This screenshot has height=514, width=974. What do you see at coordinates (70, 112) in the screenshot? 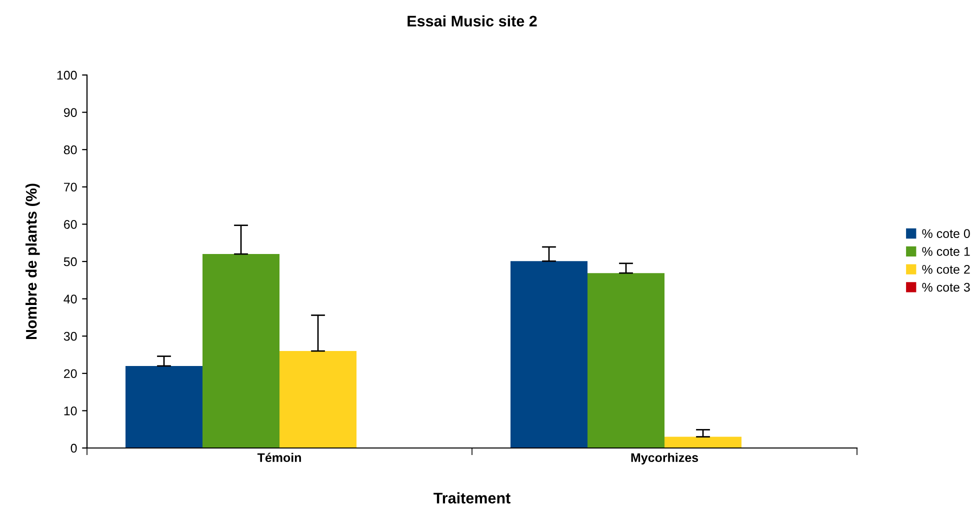
I see `y-tick-label: 90` at bounding box center [70, 112].